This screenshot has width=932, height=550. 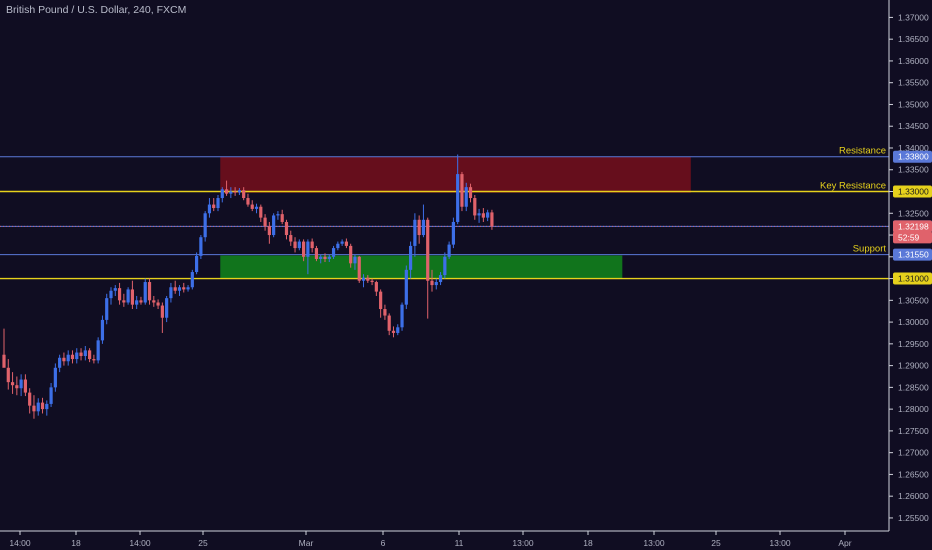 I want to click on time-tick-label: 25, so click(x=203, y=543).